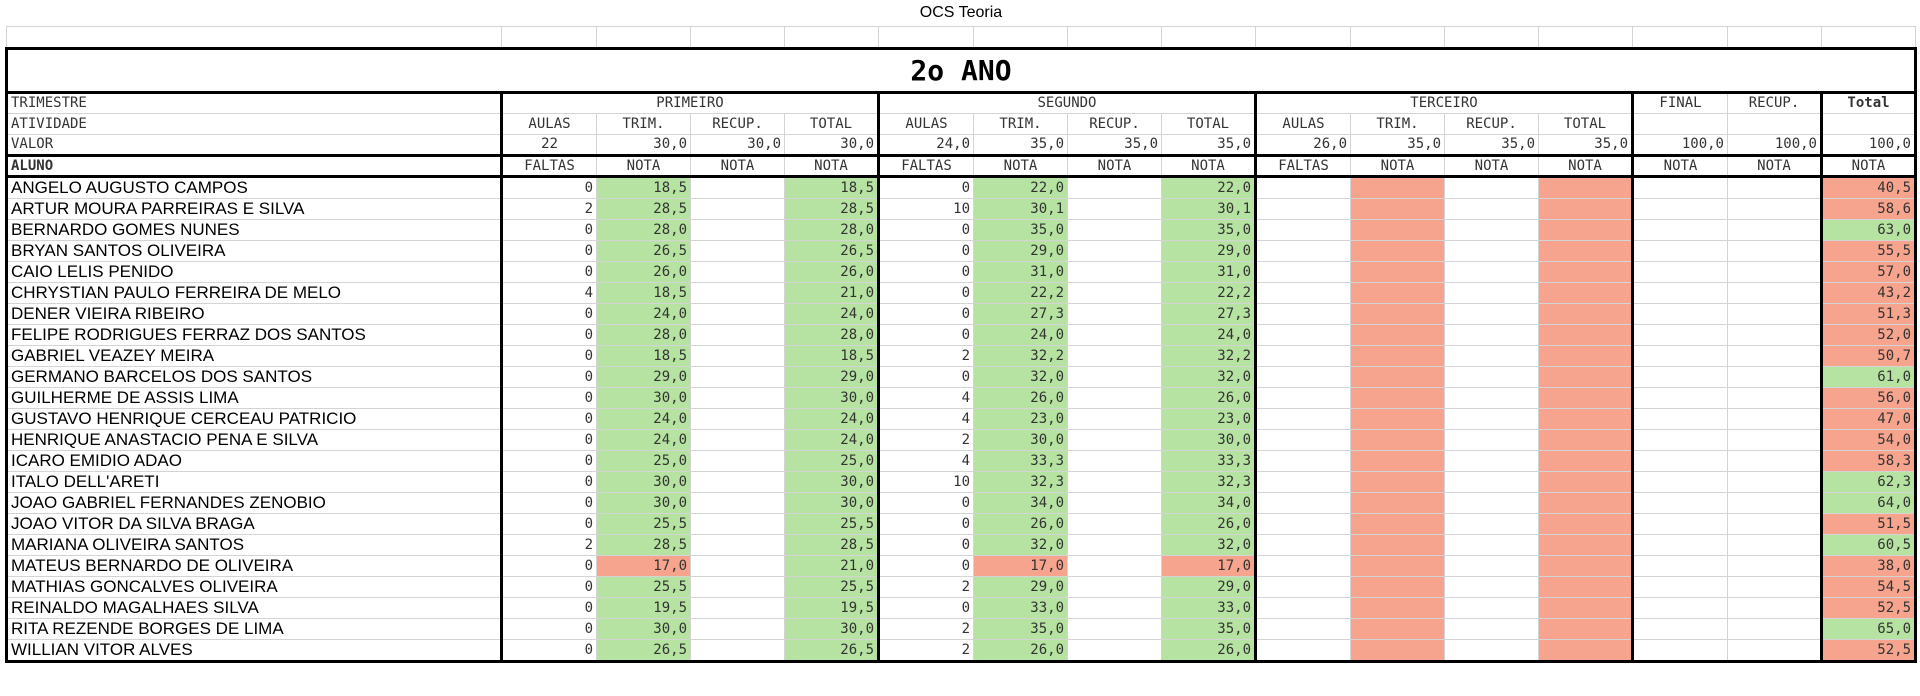  I want to click on total-1-cell: 18,5, so click(831, 187).